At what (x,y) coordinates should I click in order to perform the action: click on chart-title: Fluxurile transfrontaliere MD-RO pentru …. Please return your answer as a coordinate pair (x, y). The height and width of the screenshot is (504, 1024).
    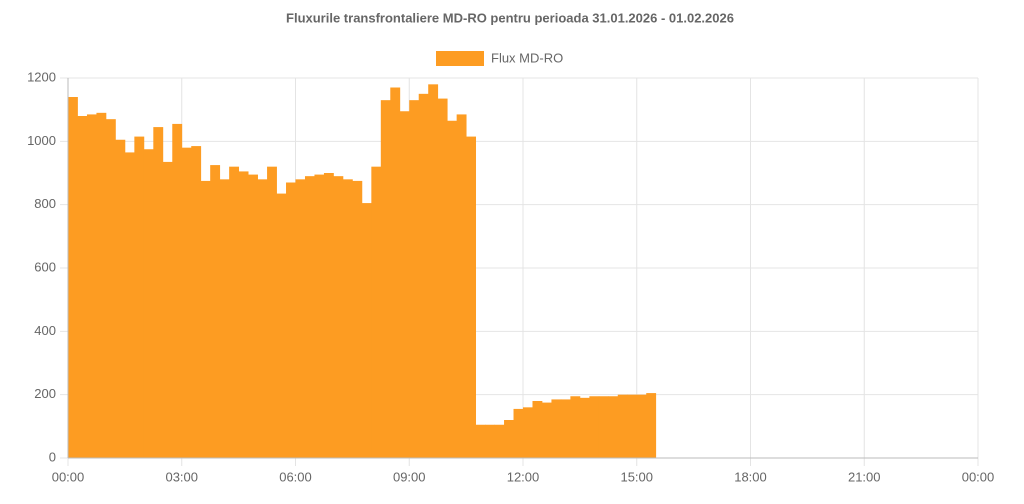
    Looking at the image, I should click on (510, 17).